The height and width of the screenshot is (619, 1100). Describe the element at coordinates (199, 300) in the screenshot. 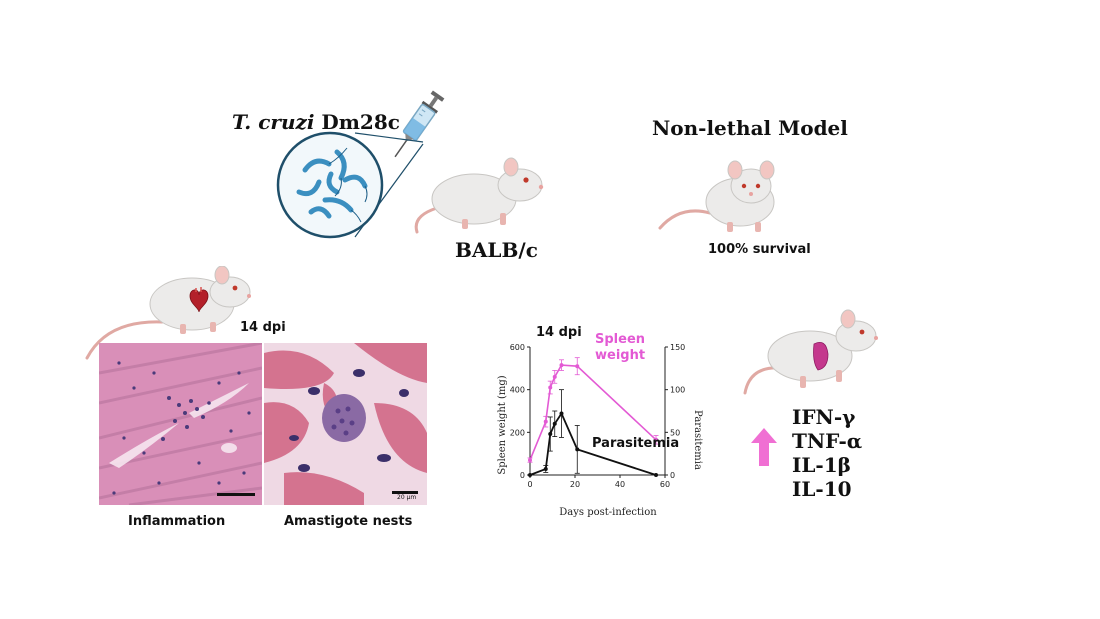

I see `heart-icon` at that location.